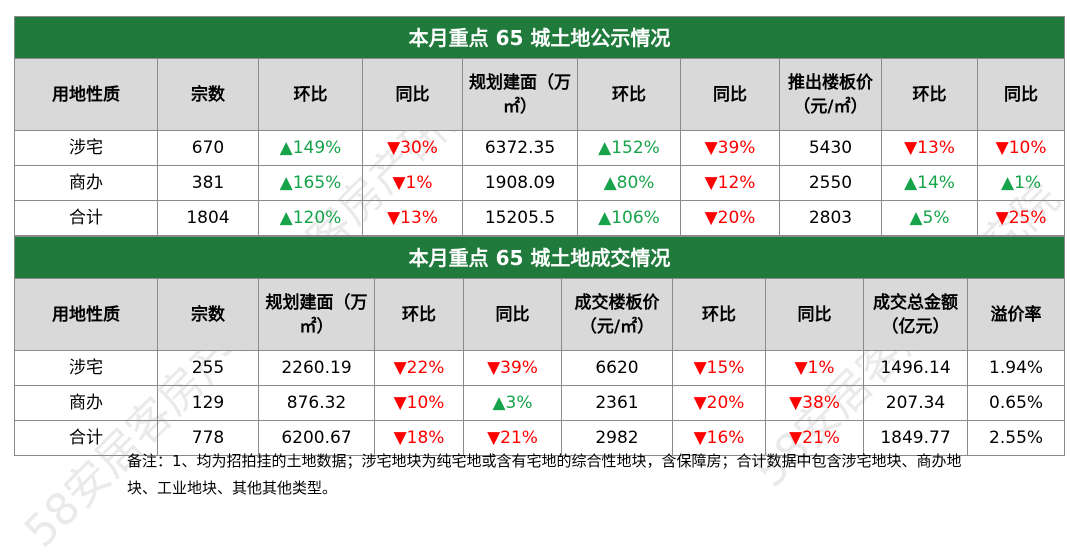  What do you see at coordinates (310, 183) in the screenshot?
I see `table-cell: ▲165%` at bounding box center [310, 183].